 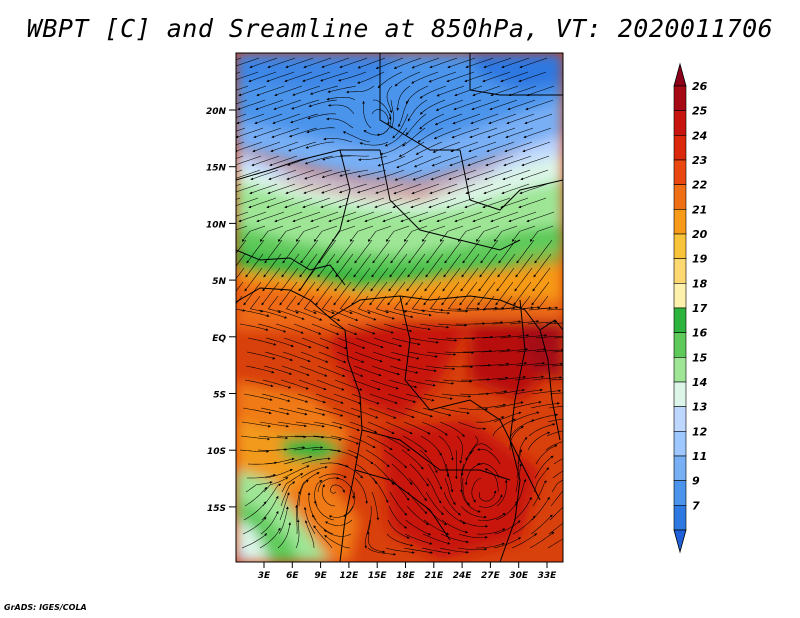 I want to click on y-tick-label: 5S, so click(x=219, y=396).